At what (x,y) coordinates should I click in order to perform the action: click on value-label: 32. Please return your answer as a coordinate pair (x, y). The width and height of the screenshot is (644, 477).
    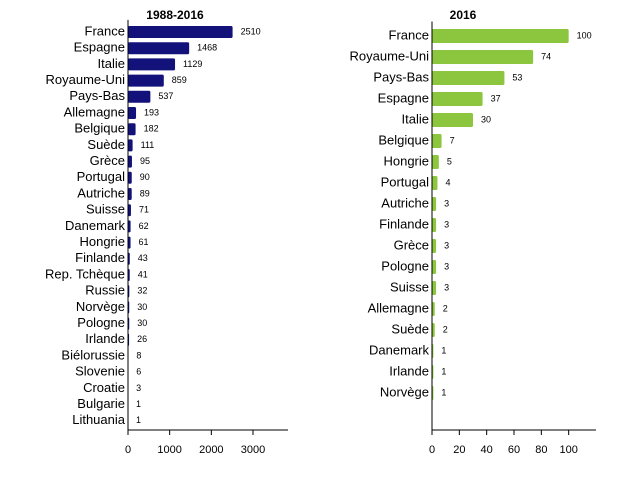
    Looking at the image, I should click on (142, 291).